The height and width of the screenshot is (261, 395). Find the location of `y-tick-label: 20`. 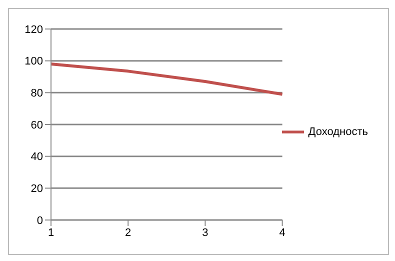

y-tick-label: 20 is located at coordinates (36, 189).